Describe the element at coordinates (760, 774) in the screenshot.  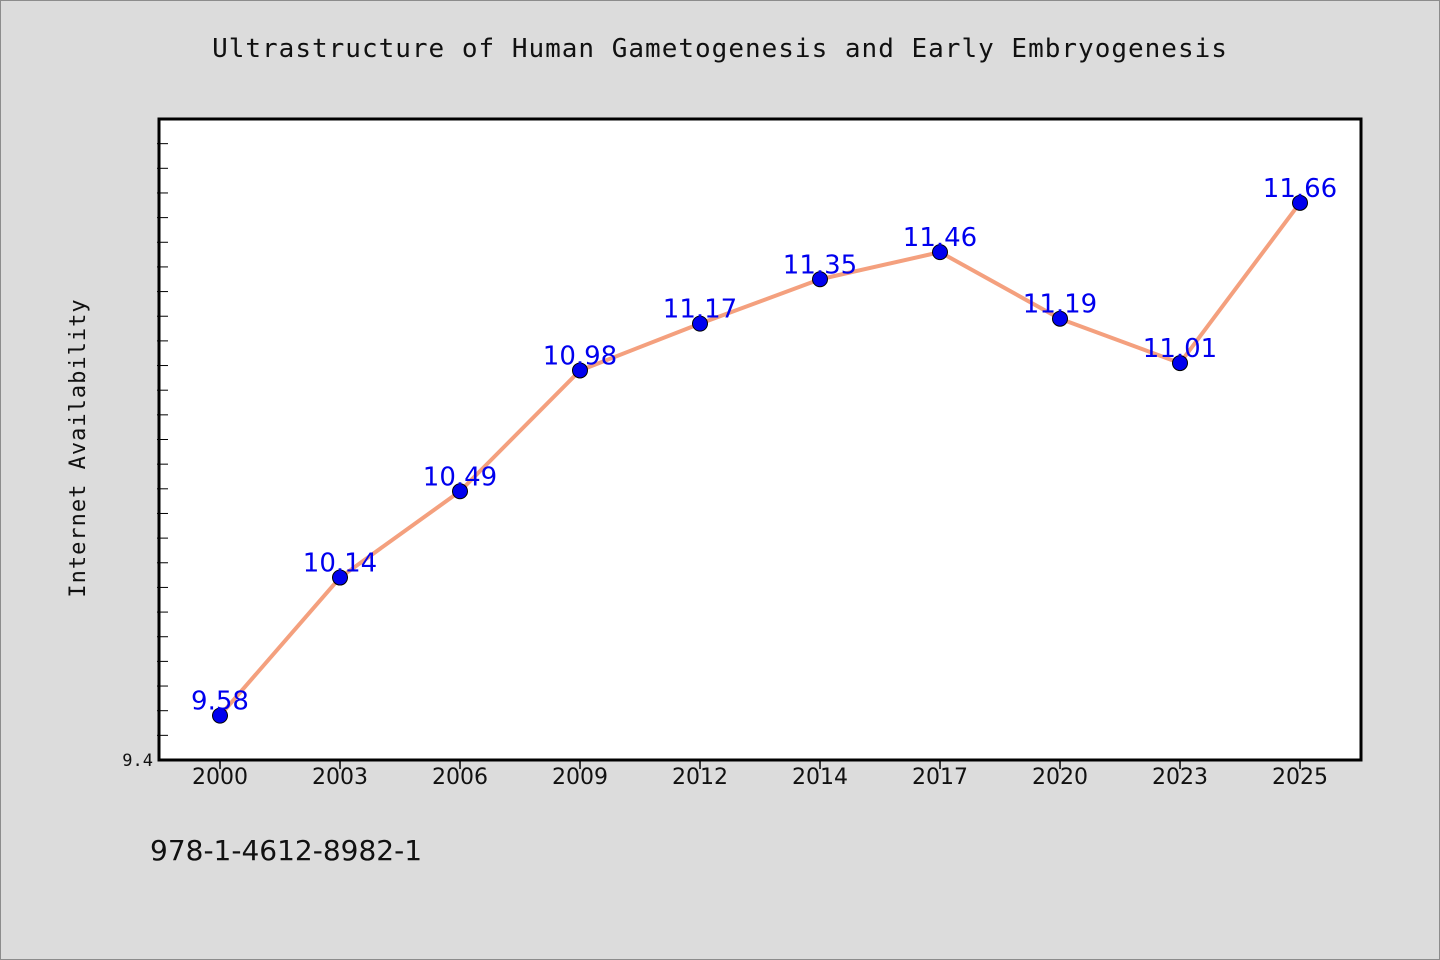
I see `x-axis-ticks: 2000 2003 2006 2009 2012 2014 2017 2020 2023 2025` at that location.